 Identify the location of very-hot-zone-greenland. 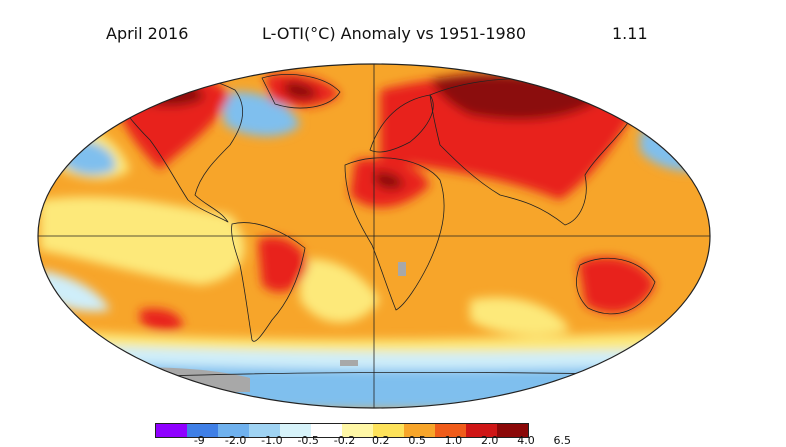
(301, 90).